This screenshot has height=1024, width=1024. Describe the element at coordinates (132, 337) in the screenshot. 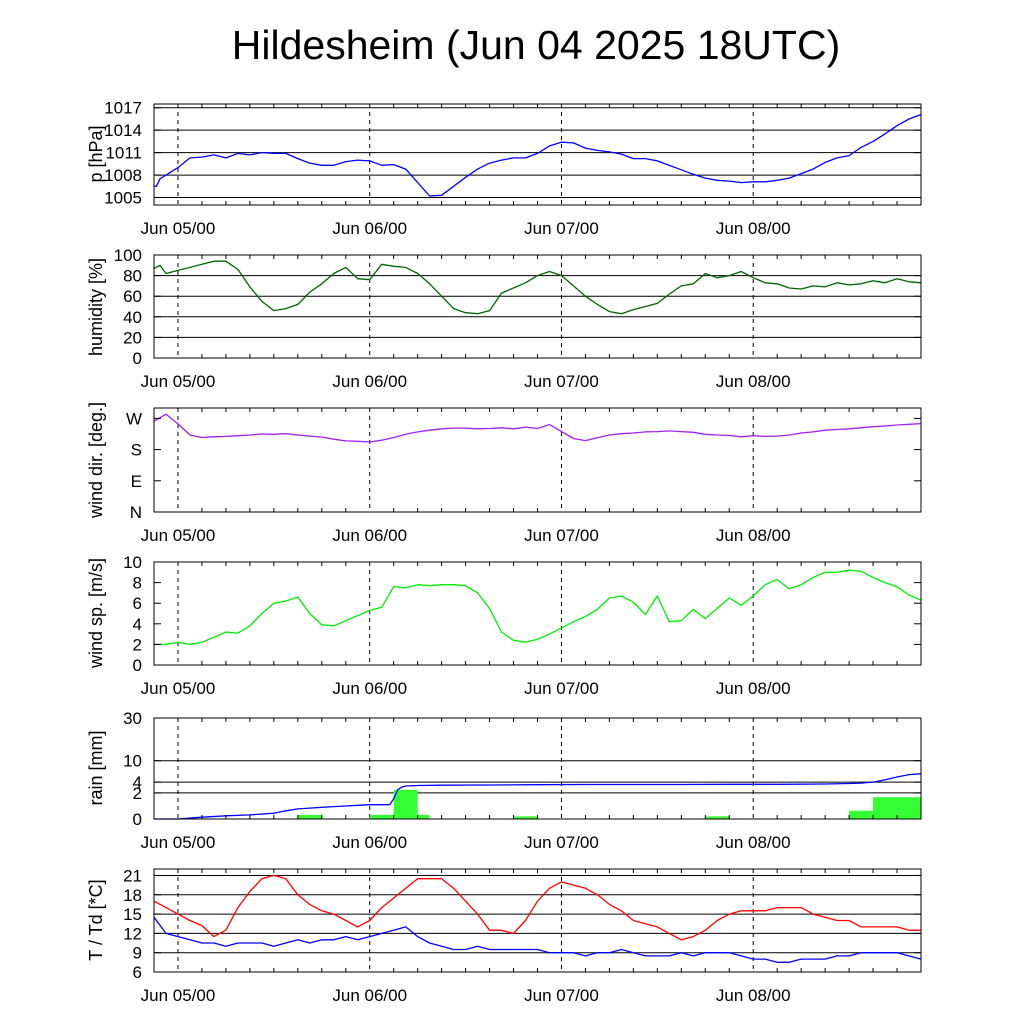

I see `y-tick-label: 20` at that location.